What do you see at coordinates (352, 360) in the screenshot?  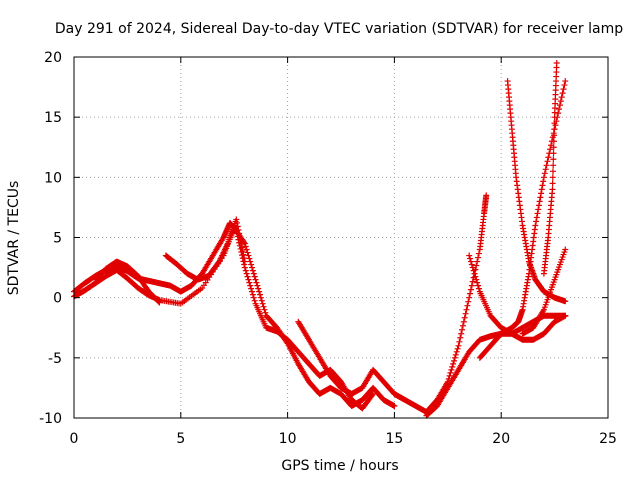 I see `series-track-e` at bounding box center [352, 360].